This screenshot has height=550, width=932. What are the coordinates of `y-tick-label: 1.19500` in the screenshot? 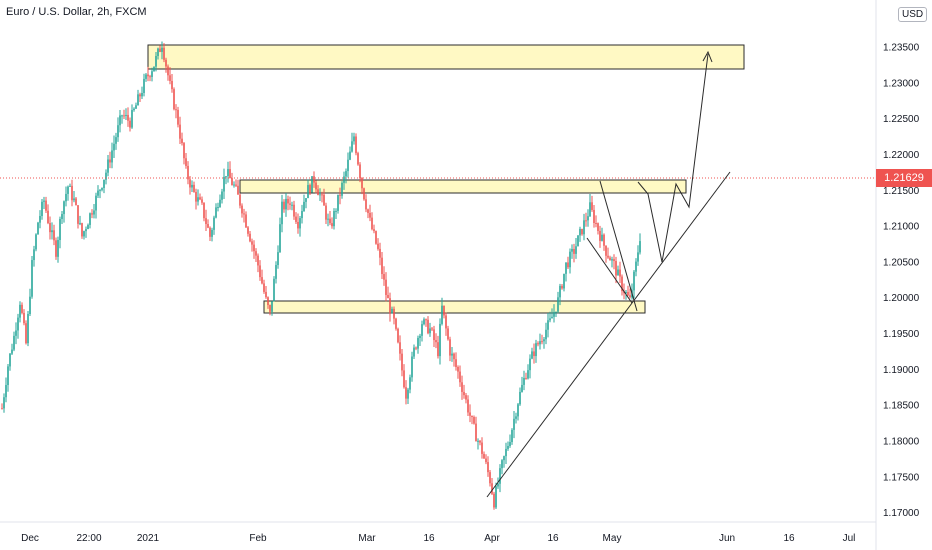 It's located at (901, 334).